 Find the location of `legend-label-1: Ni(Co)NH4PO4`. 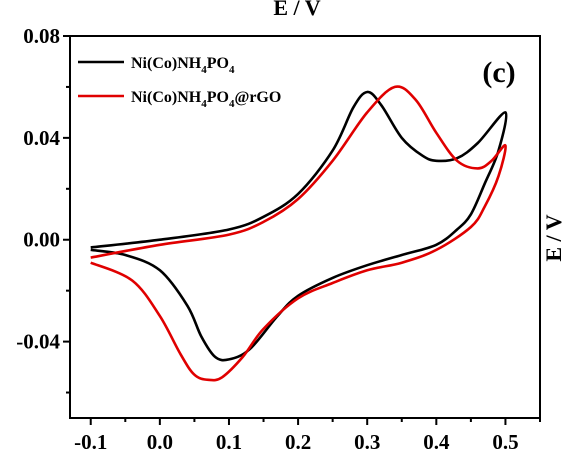

legend-label-1: Ni(Co)NH4PO4 is located at coordinates (183, 65).